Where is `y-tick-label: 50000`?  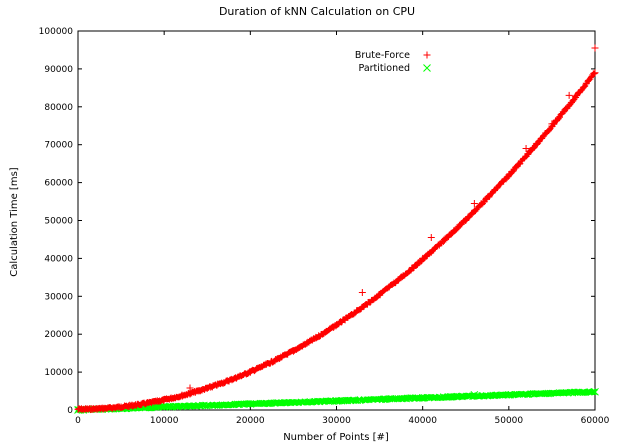
y-tick-label: 50000 is located at coordinates (58, 222).